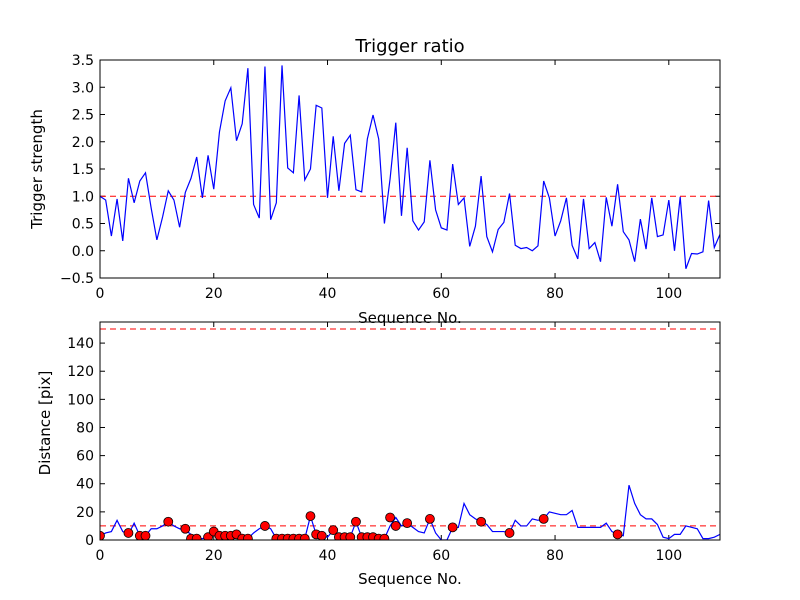 This screenshot has height=600, width=800. What do you see at coordinates (83, 61) in the screenshot?
I see `y-tick-label: 3.5` at bounding box center [83, 61].